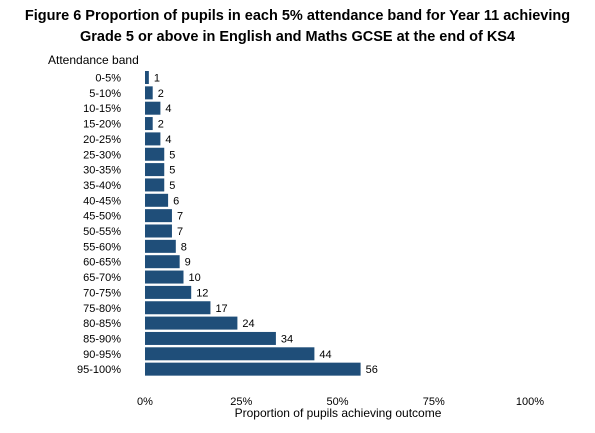  I want to click on y-tick-label: 80-85%, so click(102, 324).